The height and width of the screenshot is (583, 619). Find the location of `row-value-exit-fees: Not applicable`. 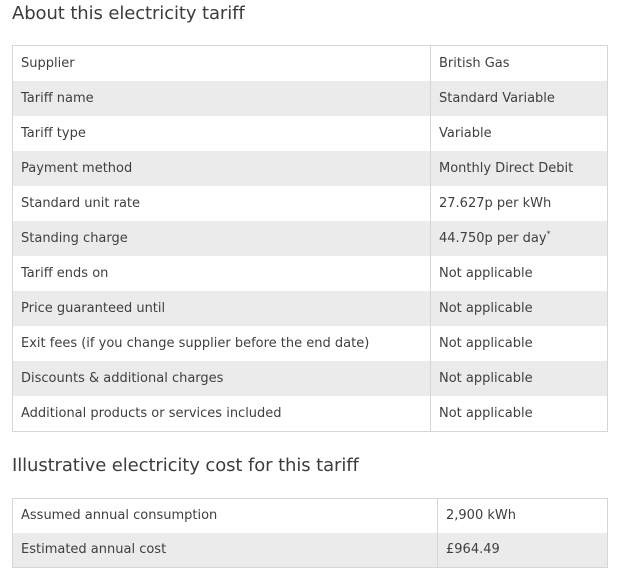

row-value-exit-fees: Not applicable is located at coordinates (486, 343).